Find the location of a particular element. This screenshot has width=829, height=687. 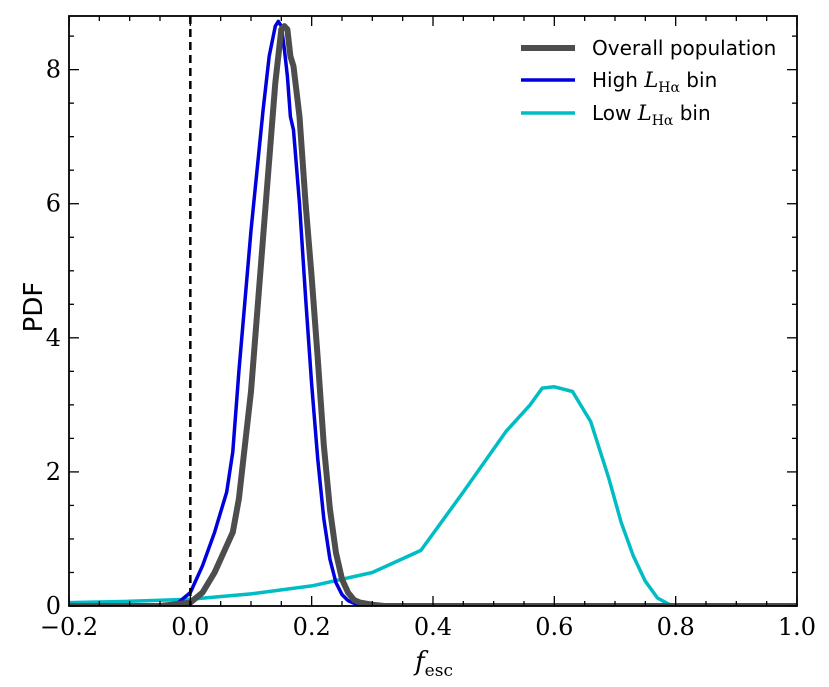

x-axis-label: fesc is located at coordinates (433, 664).